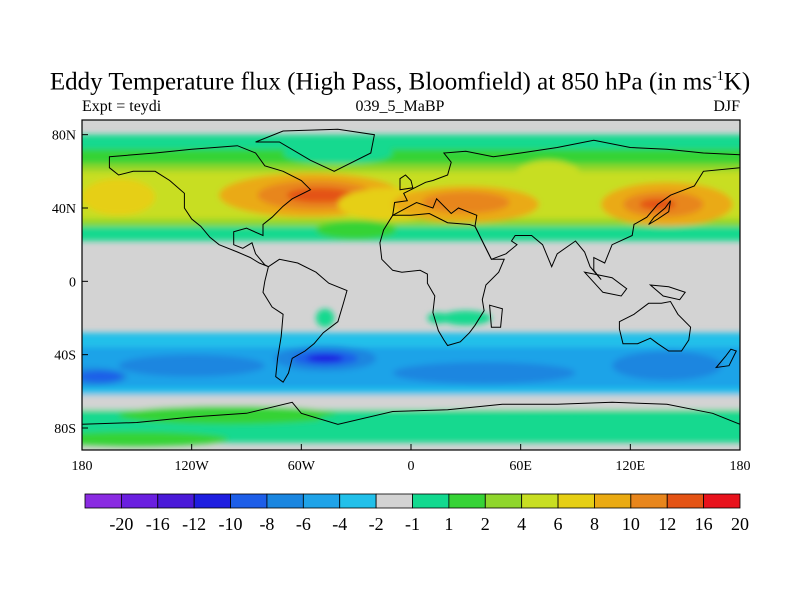  I want to click on x-axis: 180 120W 60W 0 60E 120E 180, so click(411, 459).